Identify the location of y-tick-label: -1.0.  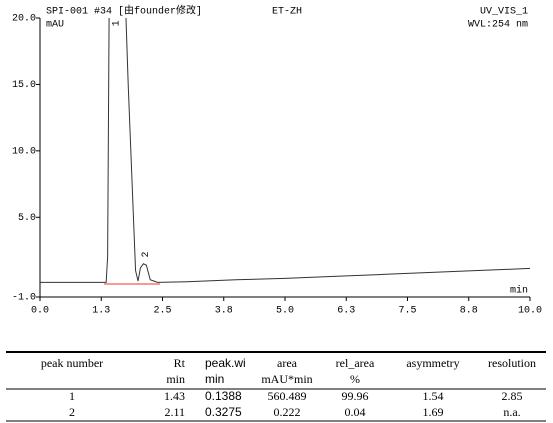
(24, 298).